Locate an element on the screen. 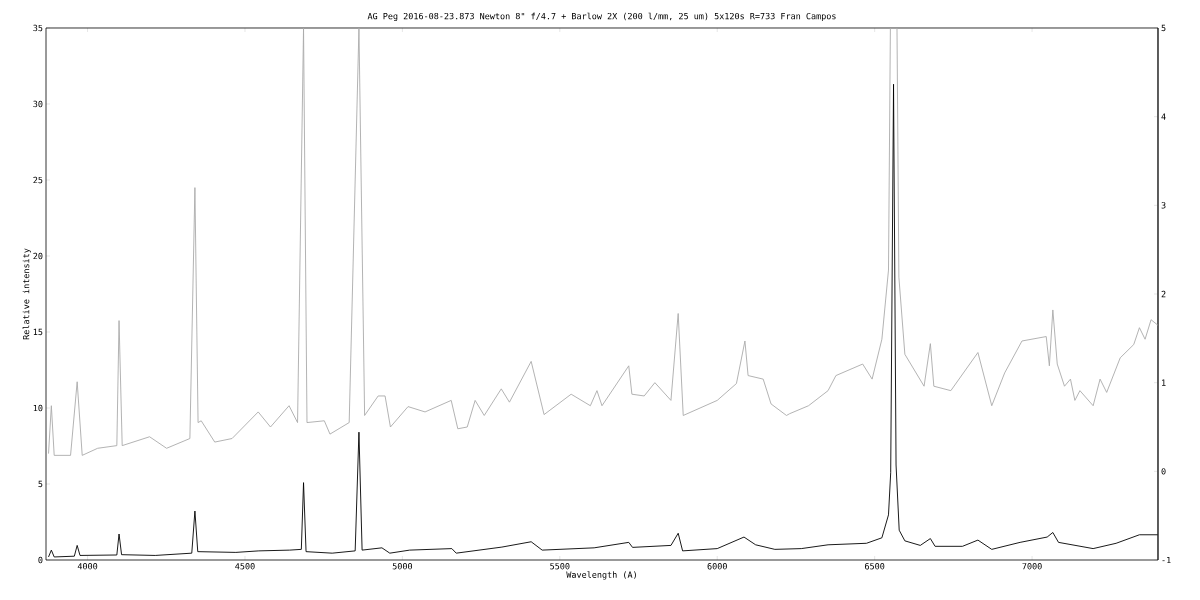  y-tick-label: 0 is located at coordinates (40, 560).